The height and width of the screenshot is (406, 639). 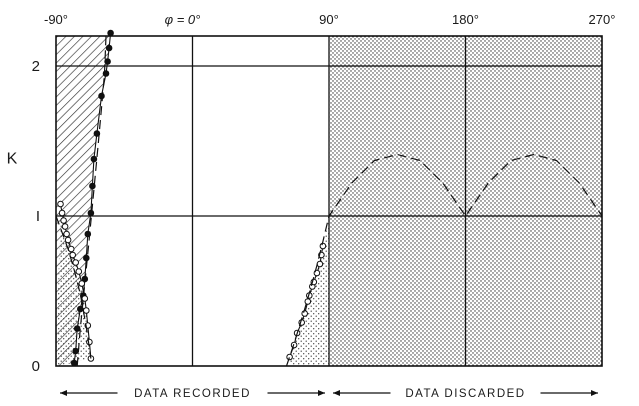 I want to click on y-tick-label: 0, so click(x=36, y=366).